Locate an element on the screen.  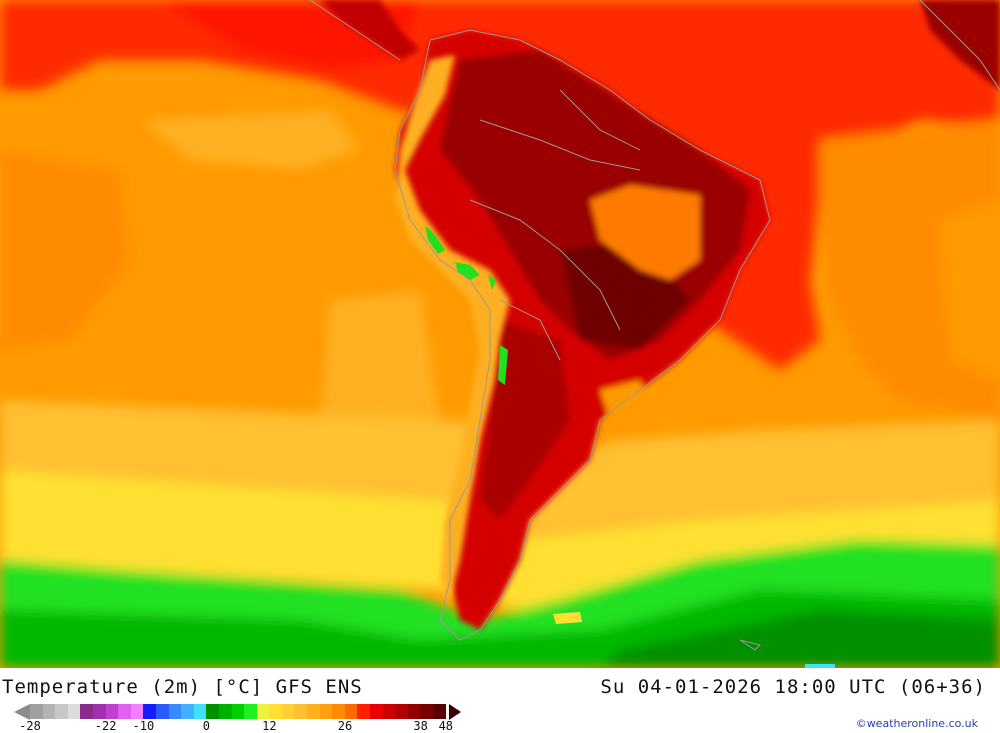
legend-tick-label: 0 is located at coordinates (206, 726).